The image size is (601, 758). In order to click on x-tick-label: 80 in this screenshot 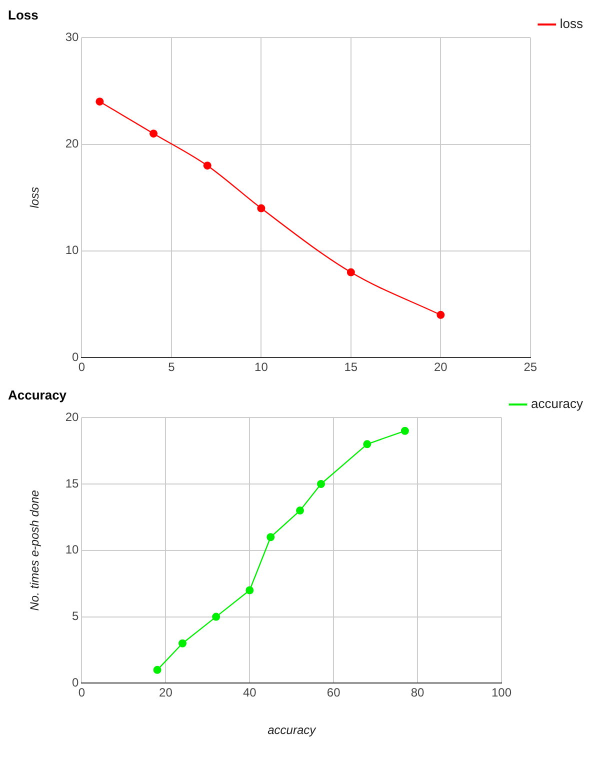, I will do `click(417, 693)`.